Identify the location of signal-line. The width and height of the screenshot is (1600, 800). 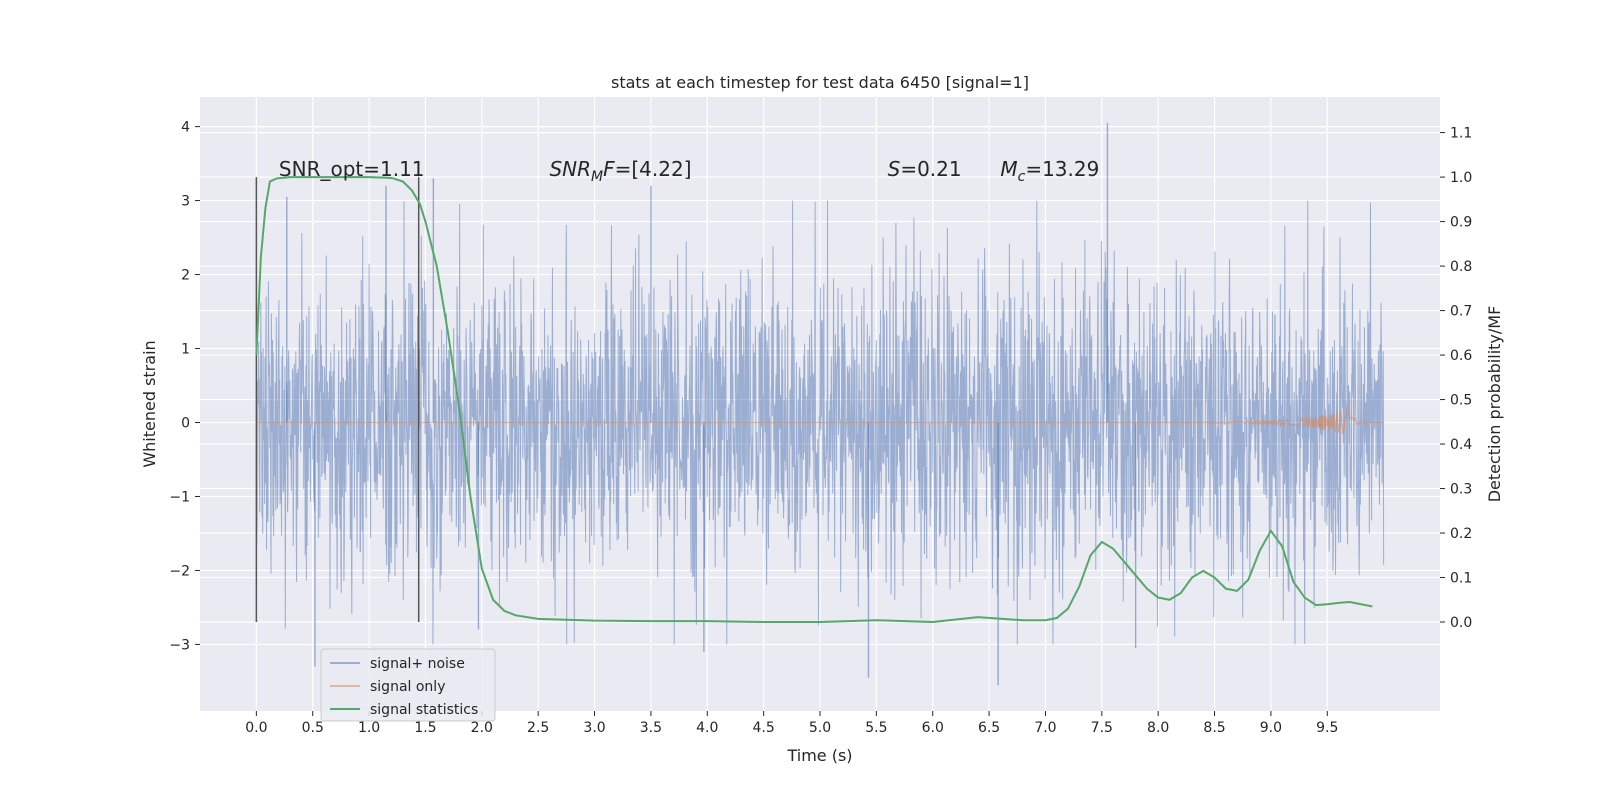
(820, 421).